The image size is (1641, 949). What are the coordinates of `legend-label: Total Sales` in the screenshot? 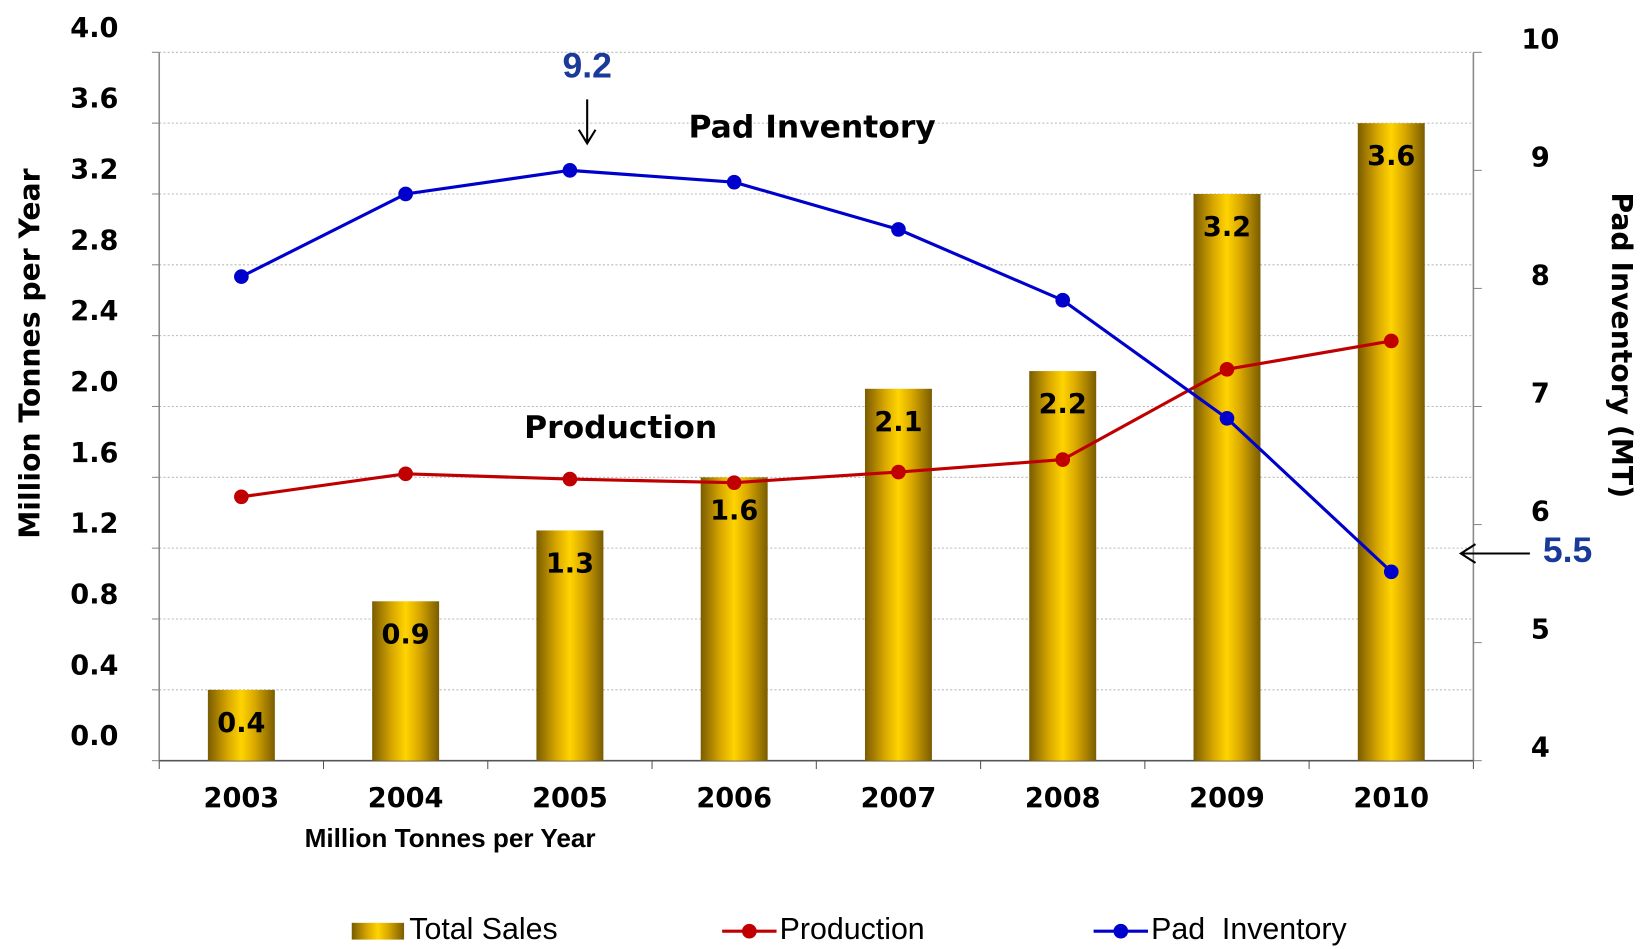 It's located at (483, 929).